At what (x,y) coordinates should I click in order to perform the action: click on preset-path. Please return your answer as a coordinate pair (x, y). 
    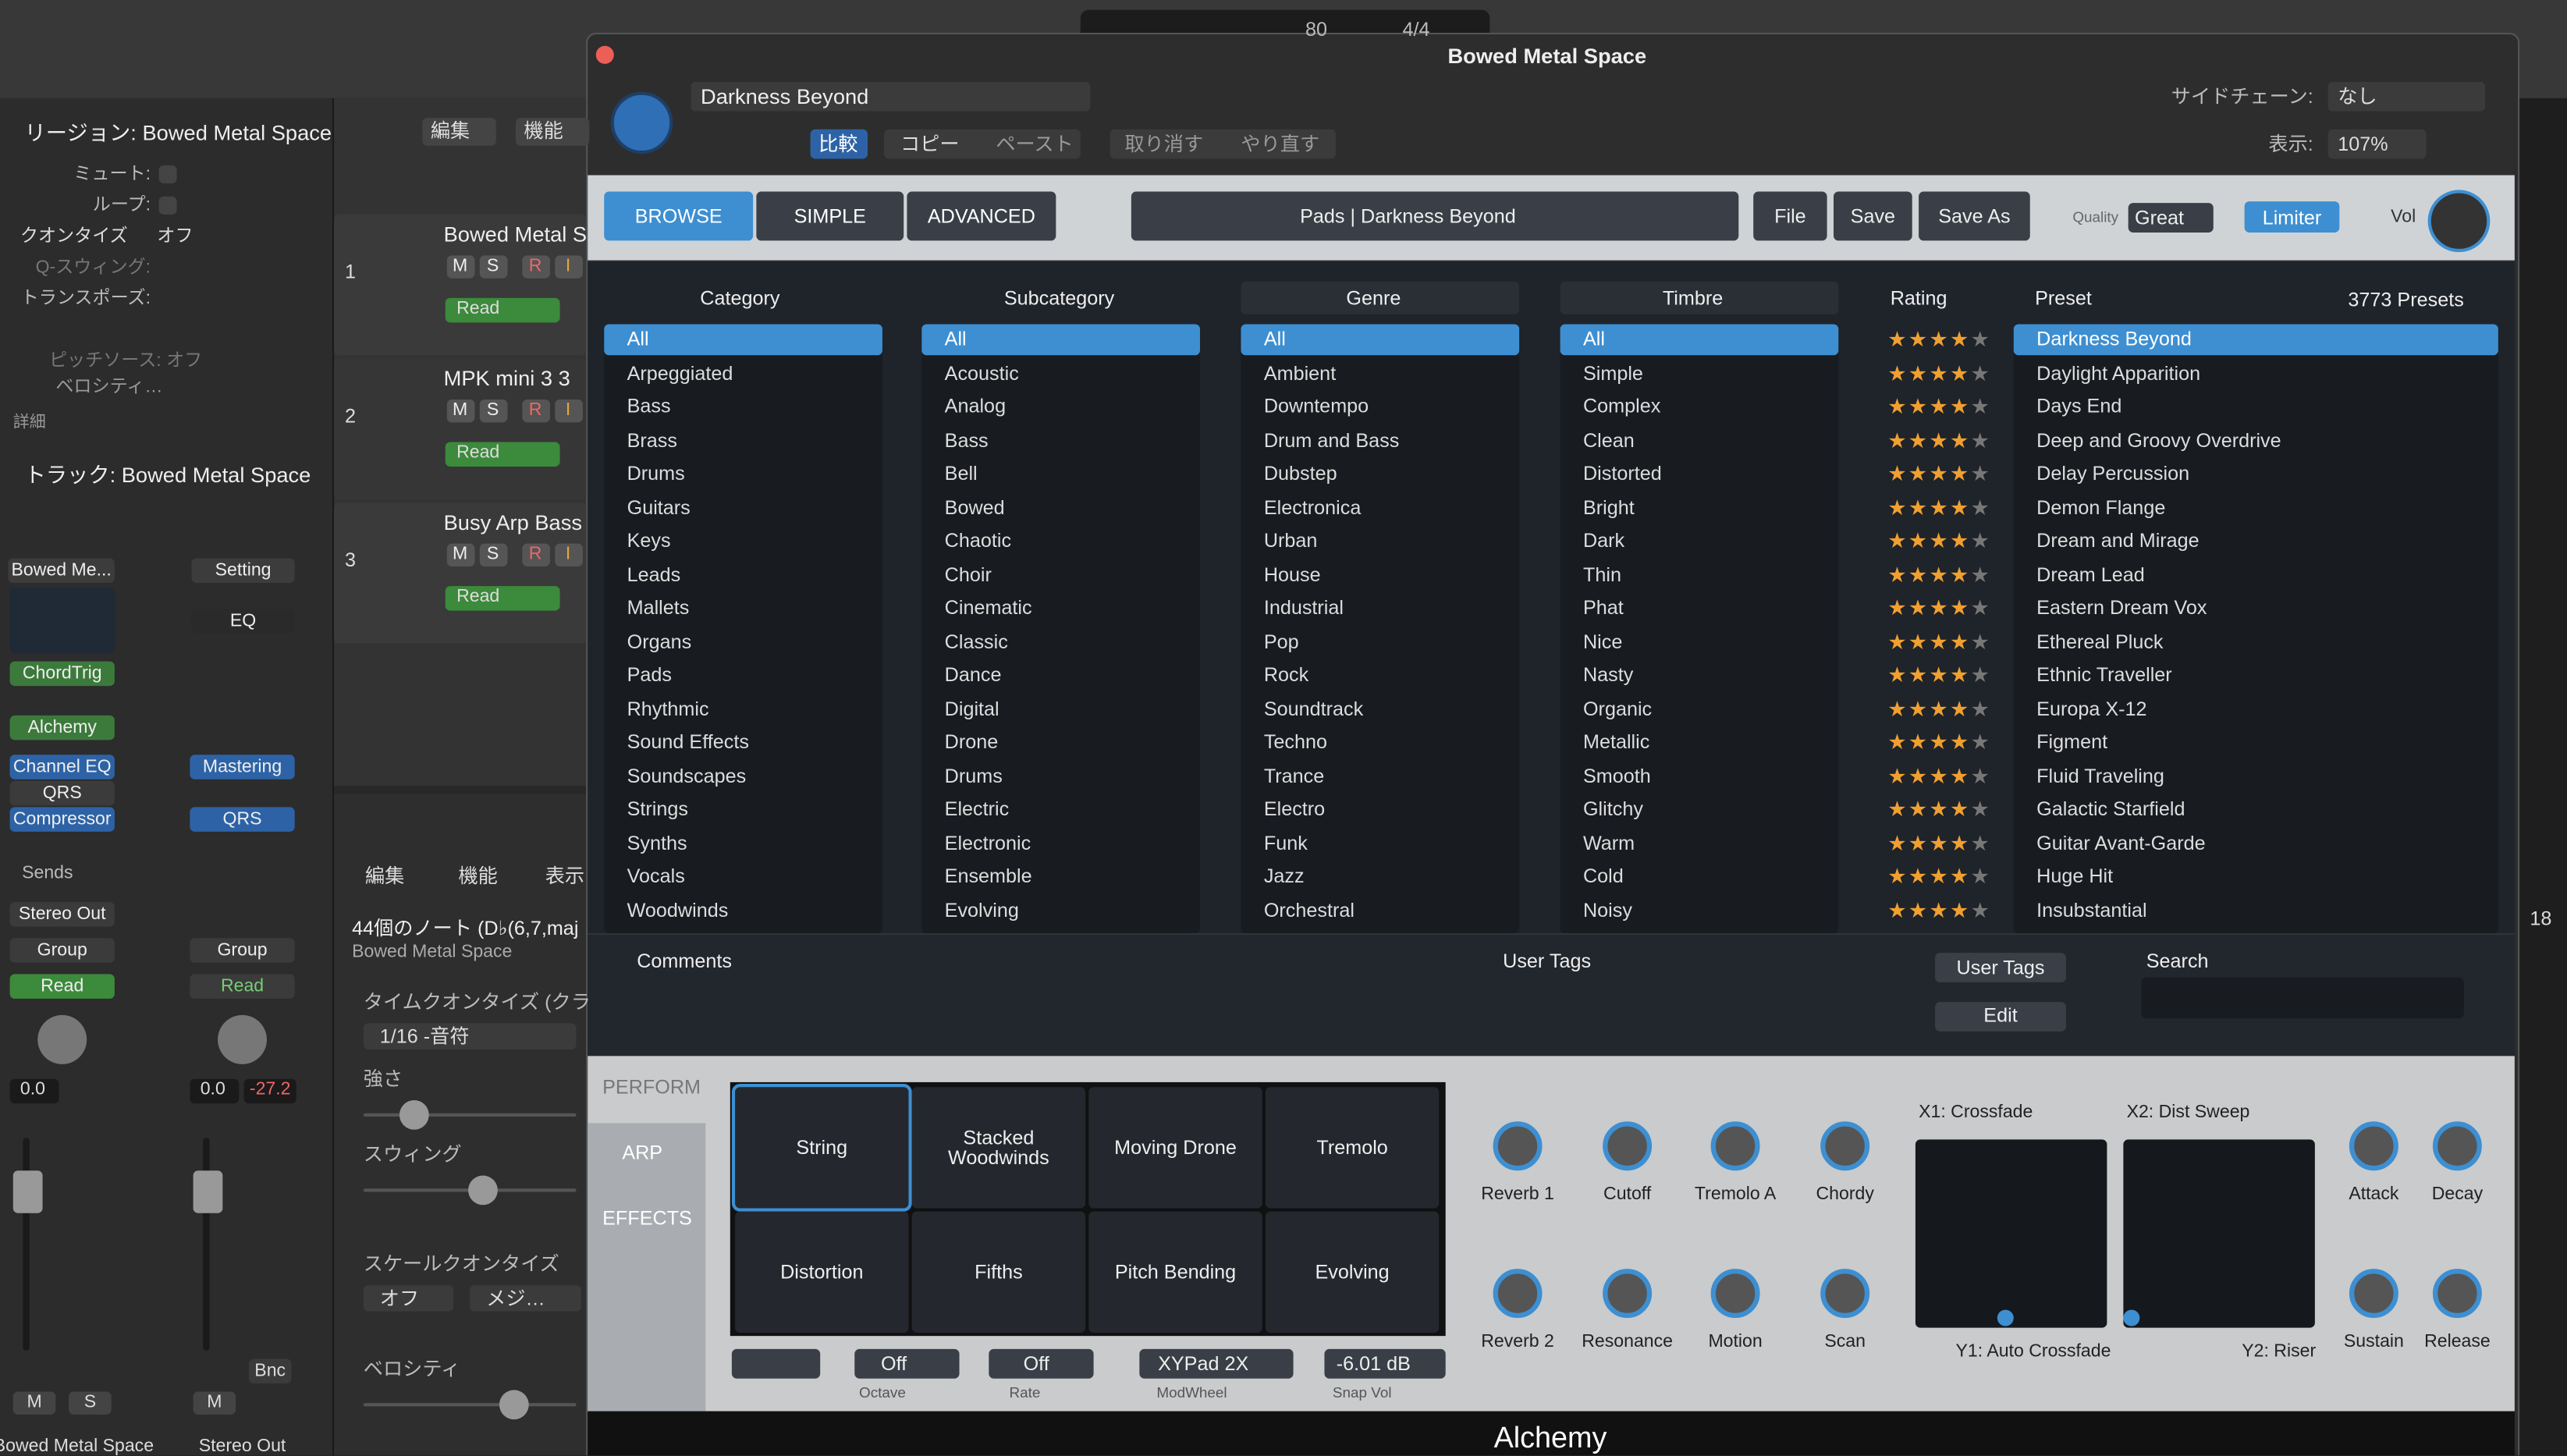
    Looking at the image, I should click on (1435, 216).